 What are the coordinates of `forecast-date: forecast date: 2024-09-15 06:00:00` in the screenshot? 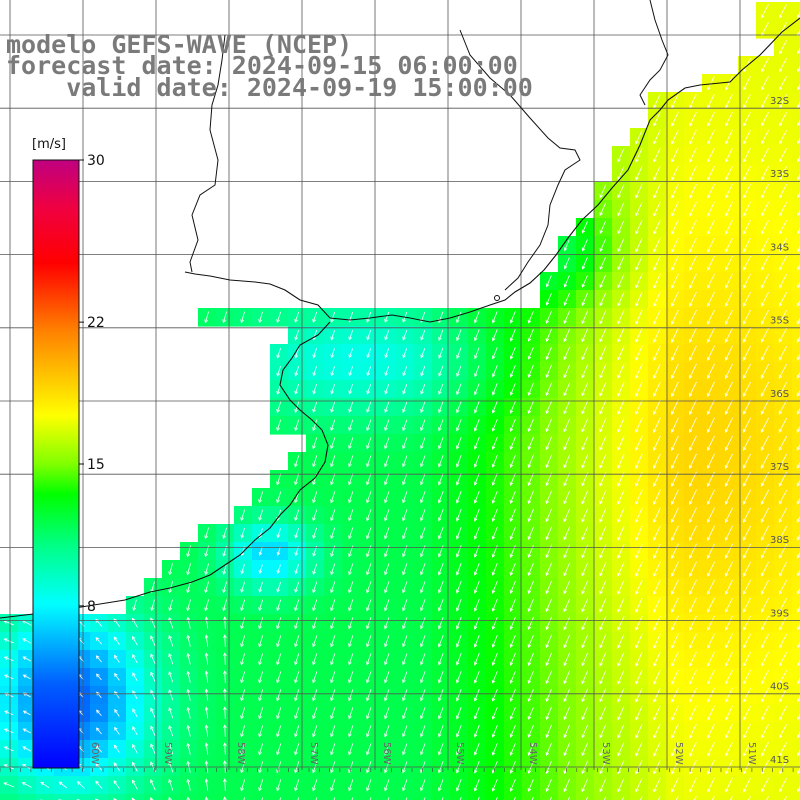 It's located at (262, 65).